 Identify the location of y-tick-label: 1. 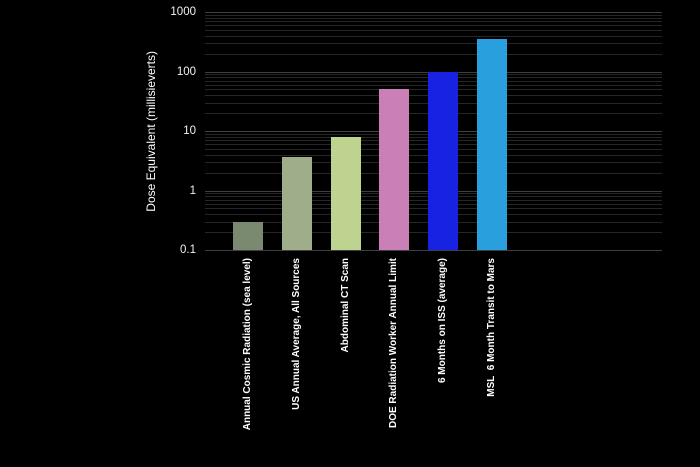
(192, 190).